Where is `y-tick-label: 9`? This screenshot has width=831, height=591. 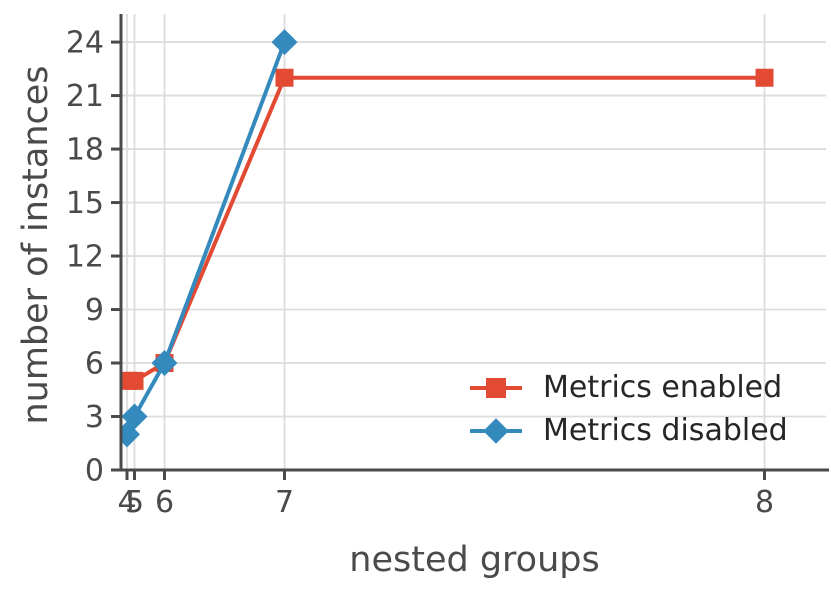
y-tick-label: 9 is located at coordinates (94, 310).